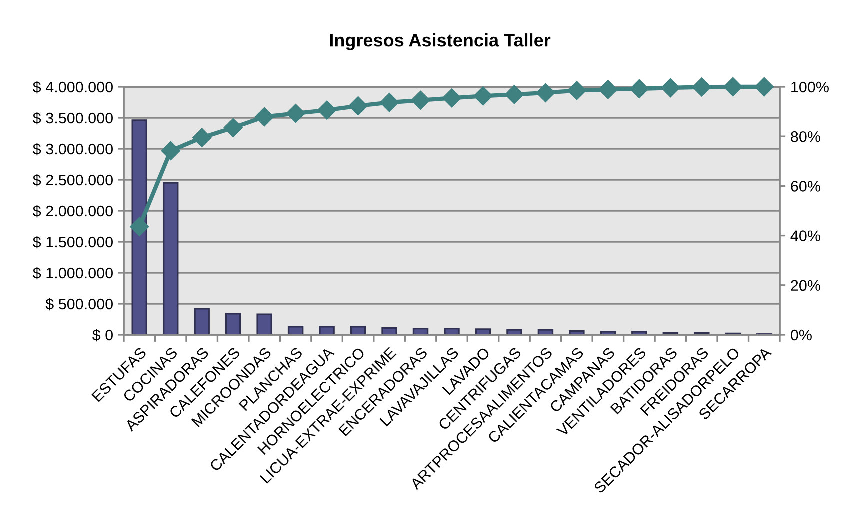 Image resolution: width=841 pixels, height=514 pixels. Describe the element at coordinates (440, 42) in the screenshot. I see `chart-title: Ingresos Asistencia Taller` at that location.